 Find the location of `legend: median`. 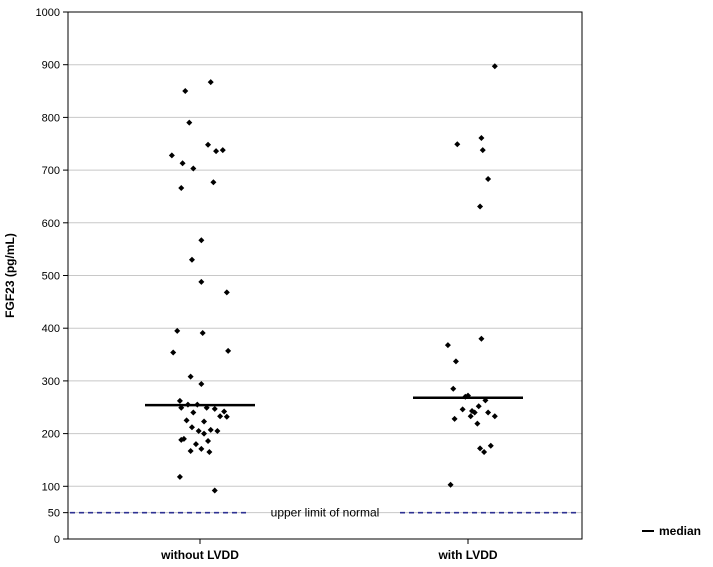

legend: median is located at coordinates (671, 531).